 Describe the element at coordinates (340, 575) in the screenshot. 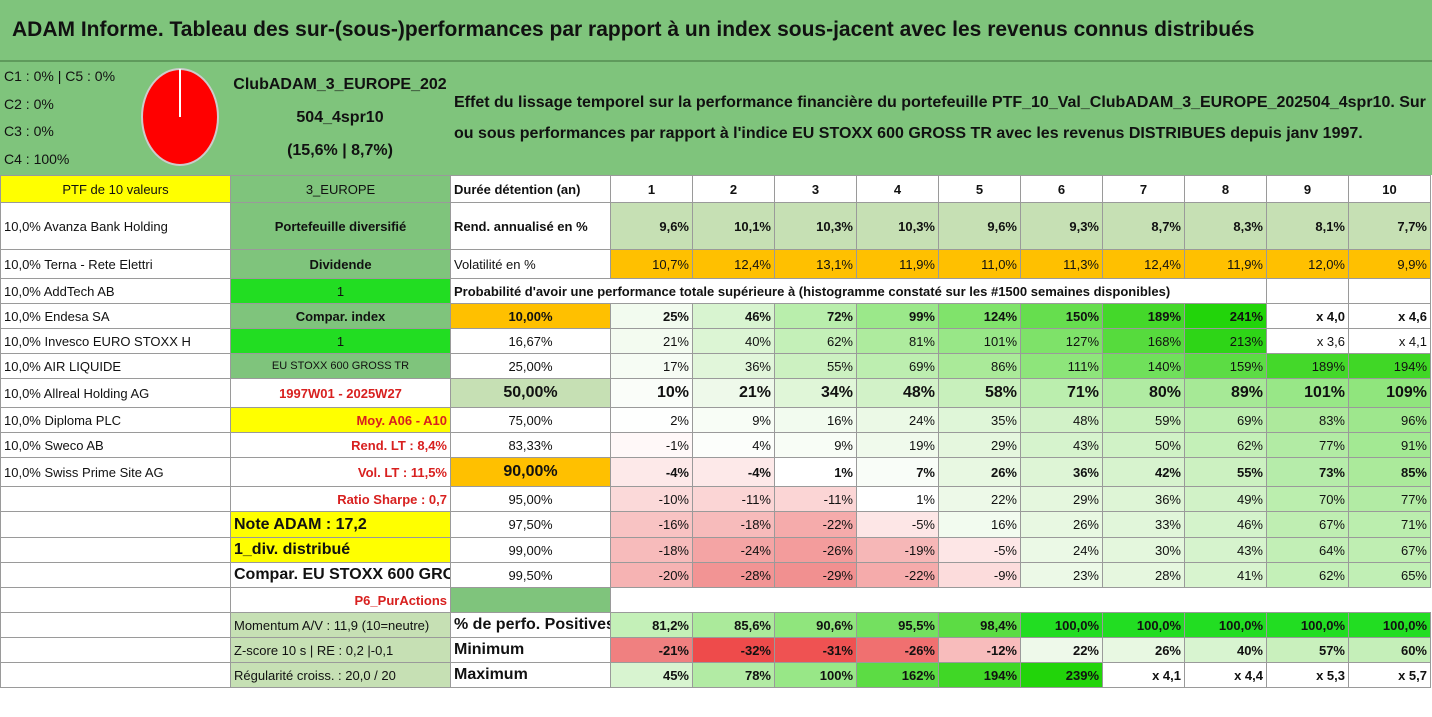

I see `table-cell: Compar. EU STOXX 600 GROSS TR` at that location.